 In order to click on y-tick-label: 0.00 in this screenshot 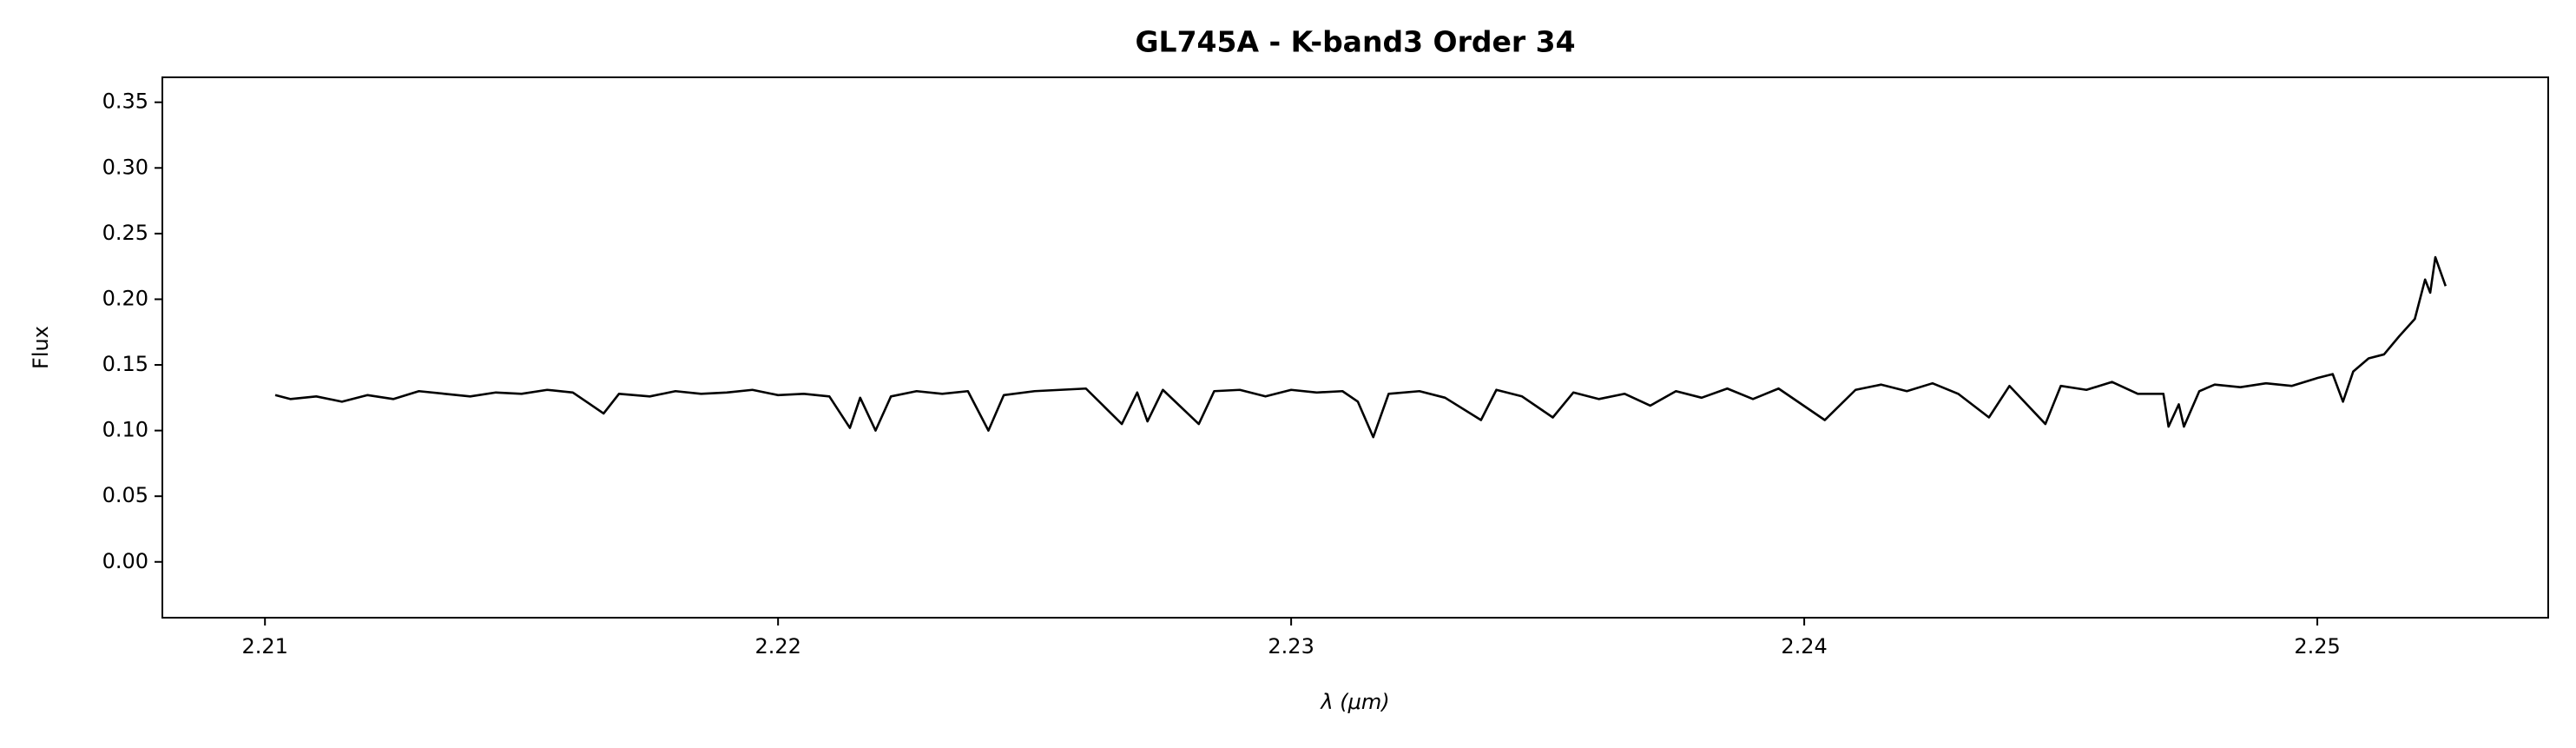, I will do `click(125, 561)`.